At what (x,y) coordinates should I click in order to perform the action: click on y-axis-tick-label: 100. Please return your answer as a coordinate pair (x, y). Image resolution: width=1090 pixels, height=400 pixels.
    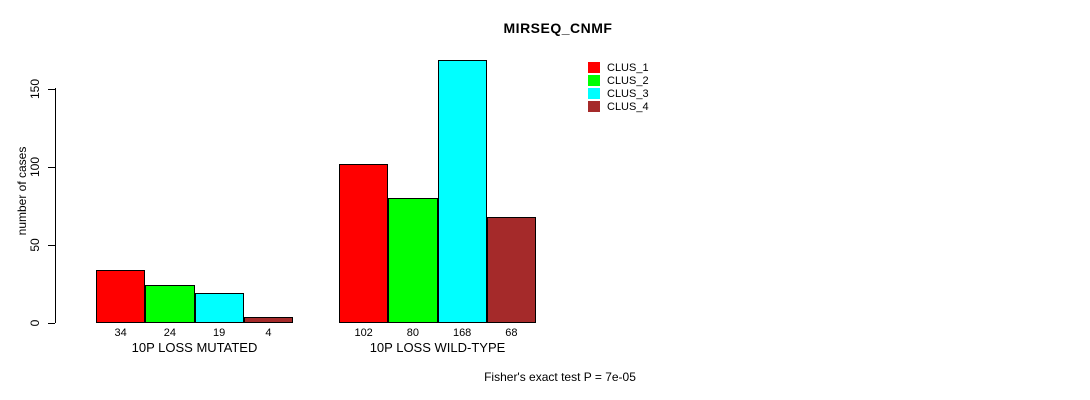
    Looking at the image, I should click on (35, 166).